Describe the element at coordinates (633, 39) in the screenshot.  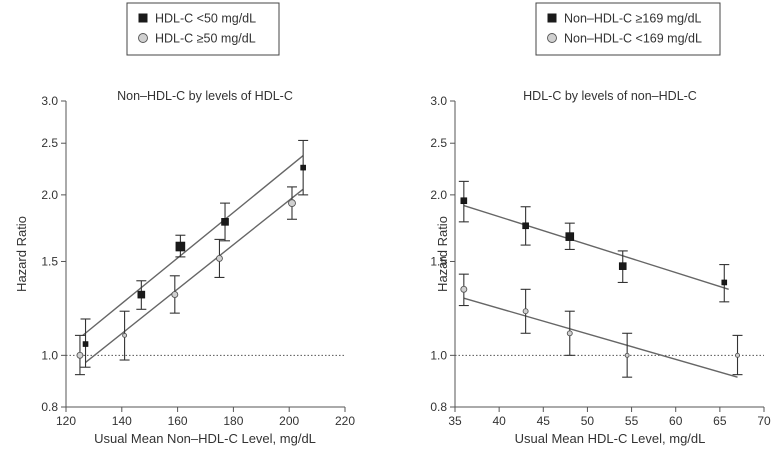
I see `legend-label: Non–HDL-C <169 mg/dL` at that location.